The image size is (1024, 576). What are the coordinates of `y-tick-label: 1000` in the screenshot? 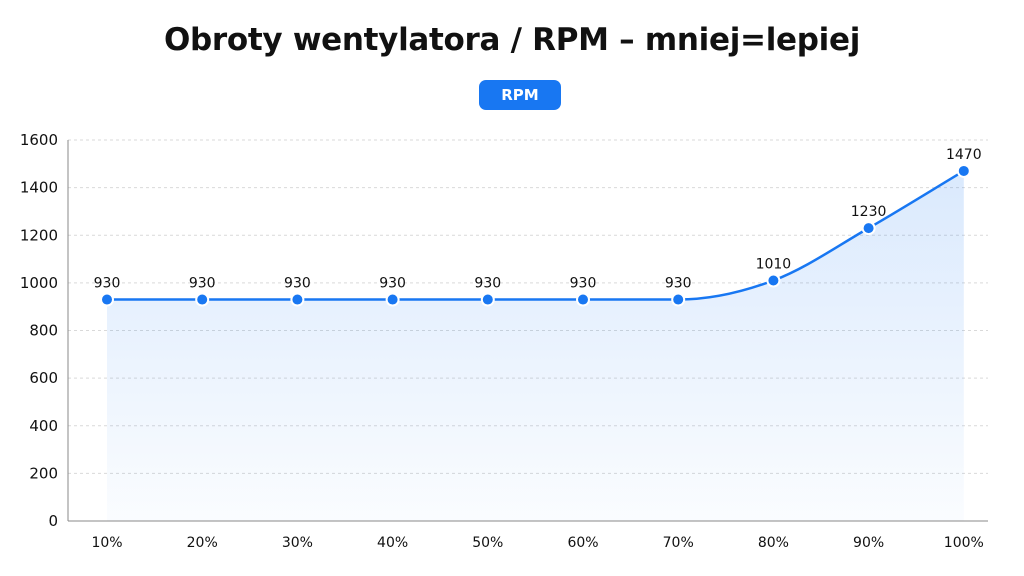 It's located at (39, 283).